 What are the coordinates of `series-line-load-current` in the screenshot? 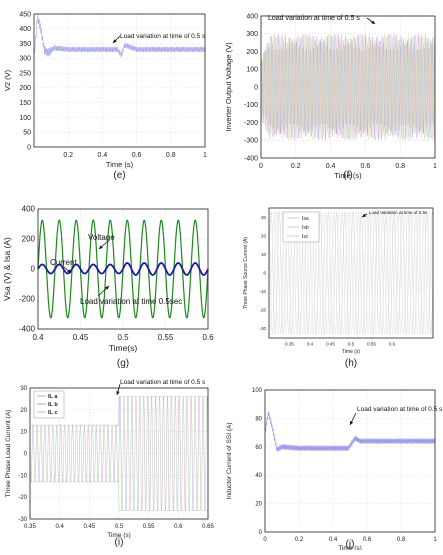 It's located at (119, 453).